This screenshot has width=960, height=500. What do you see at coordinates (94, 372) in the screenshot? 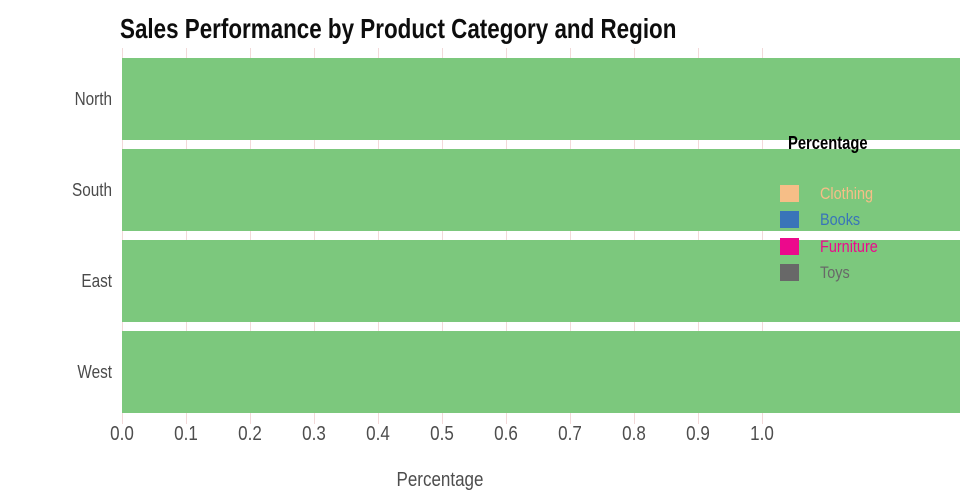
I see `y-axis-label-west: West` at bounding box center [94, 372].